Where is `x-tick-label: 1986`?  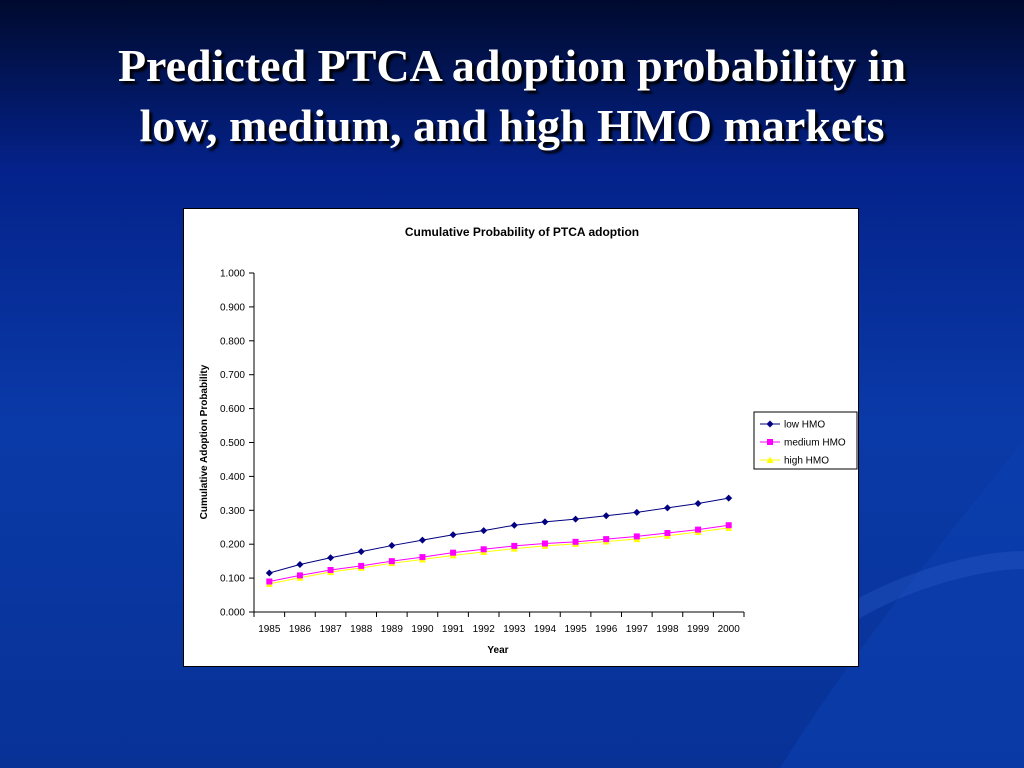 x-tick-label: 1986 is located at coordinates (300, 629).